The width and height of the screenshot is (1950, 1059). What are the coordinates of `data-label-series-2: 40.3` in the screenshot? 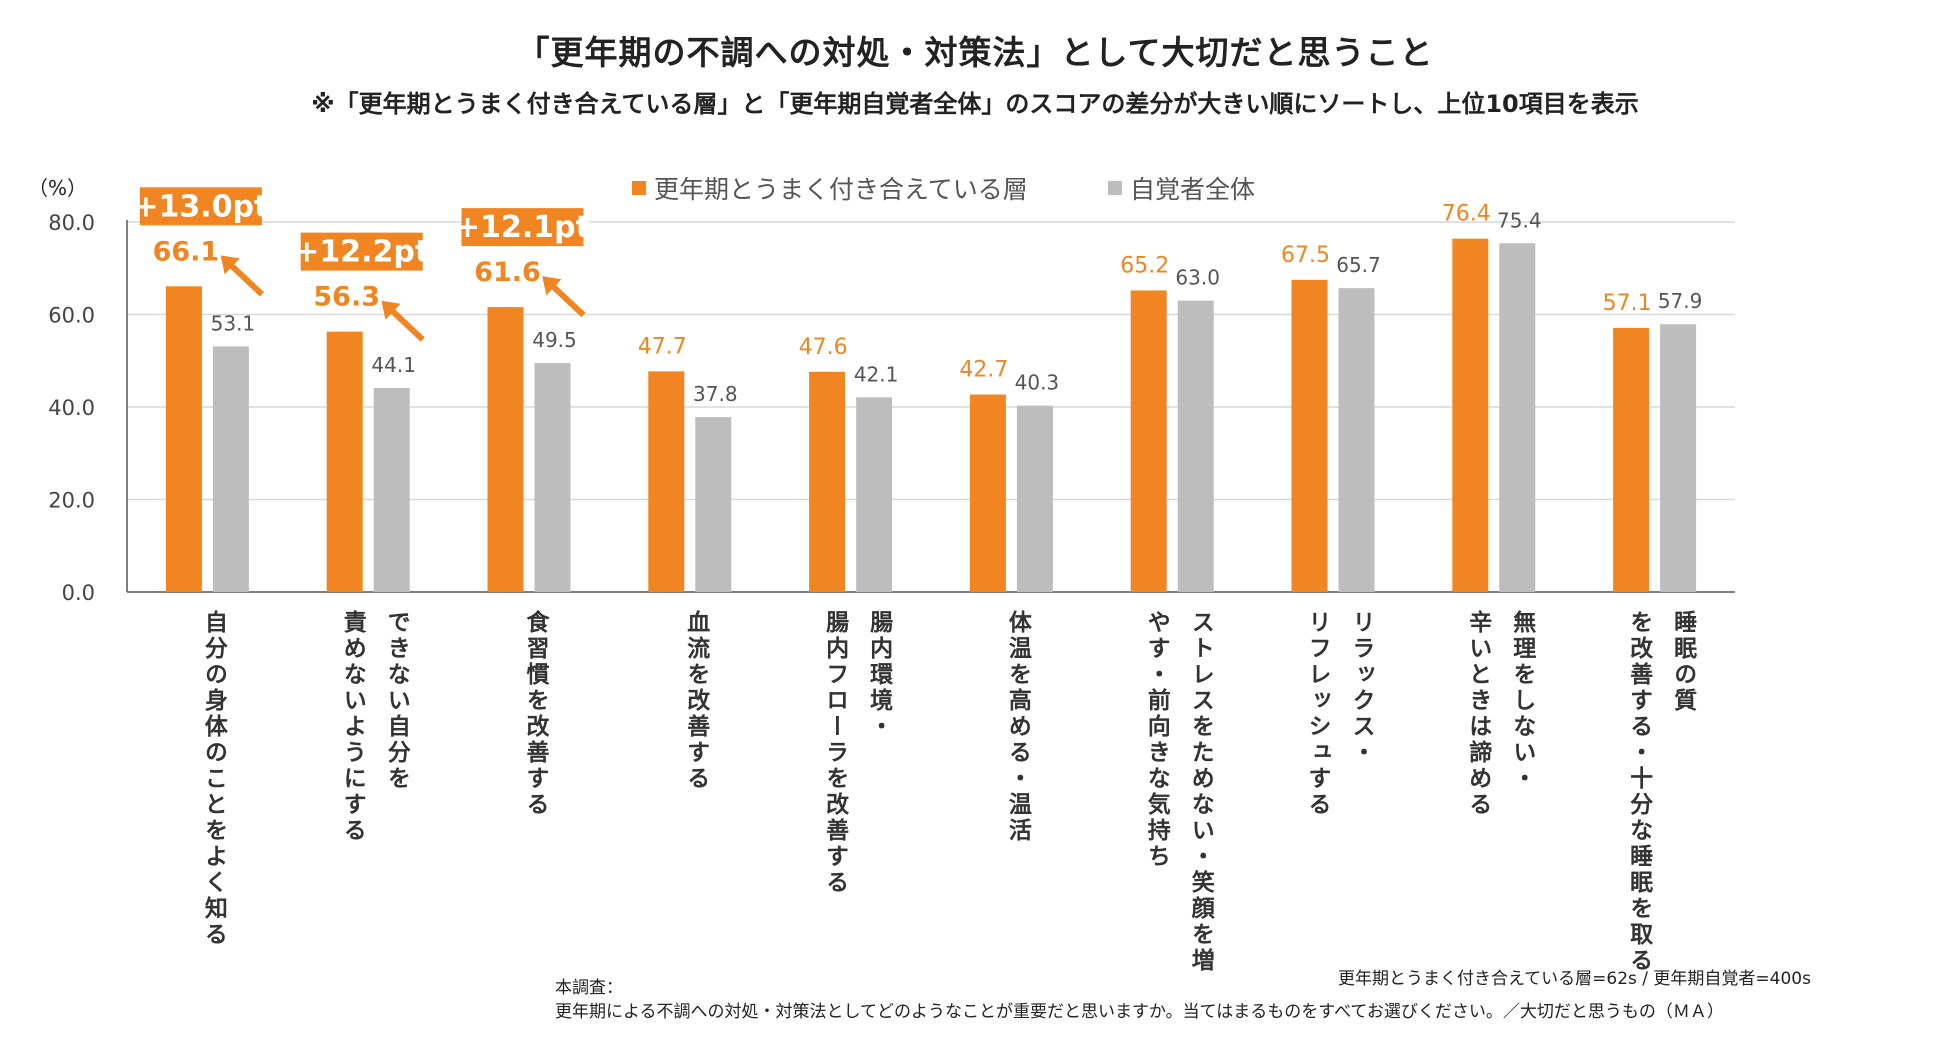 It's located at (1037, 383).